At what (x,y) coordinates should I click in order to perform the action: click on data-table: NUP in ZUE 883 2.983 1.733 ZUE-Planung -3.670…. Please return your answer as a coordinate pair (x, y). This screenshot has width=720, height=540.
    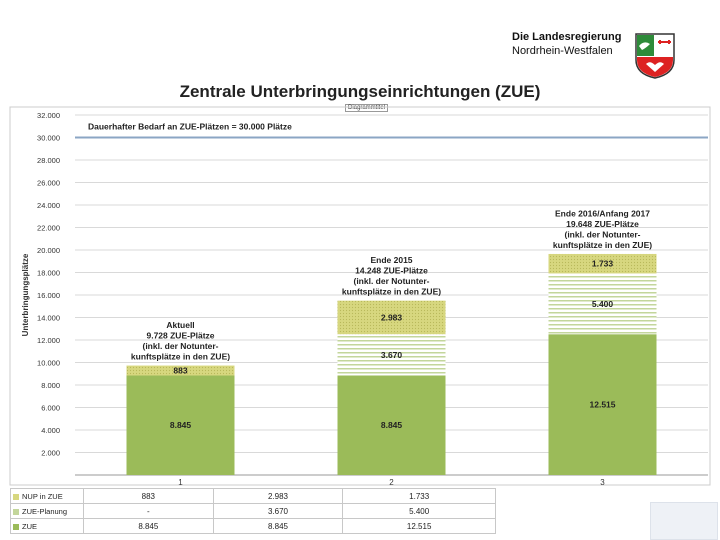
    Looking at the image, I should click on (253, 511).